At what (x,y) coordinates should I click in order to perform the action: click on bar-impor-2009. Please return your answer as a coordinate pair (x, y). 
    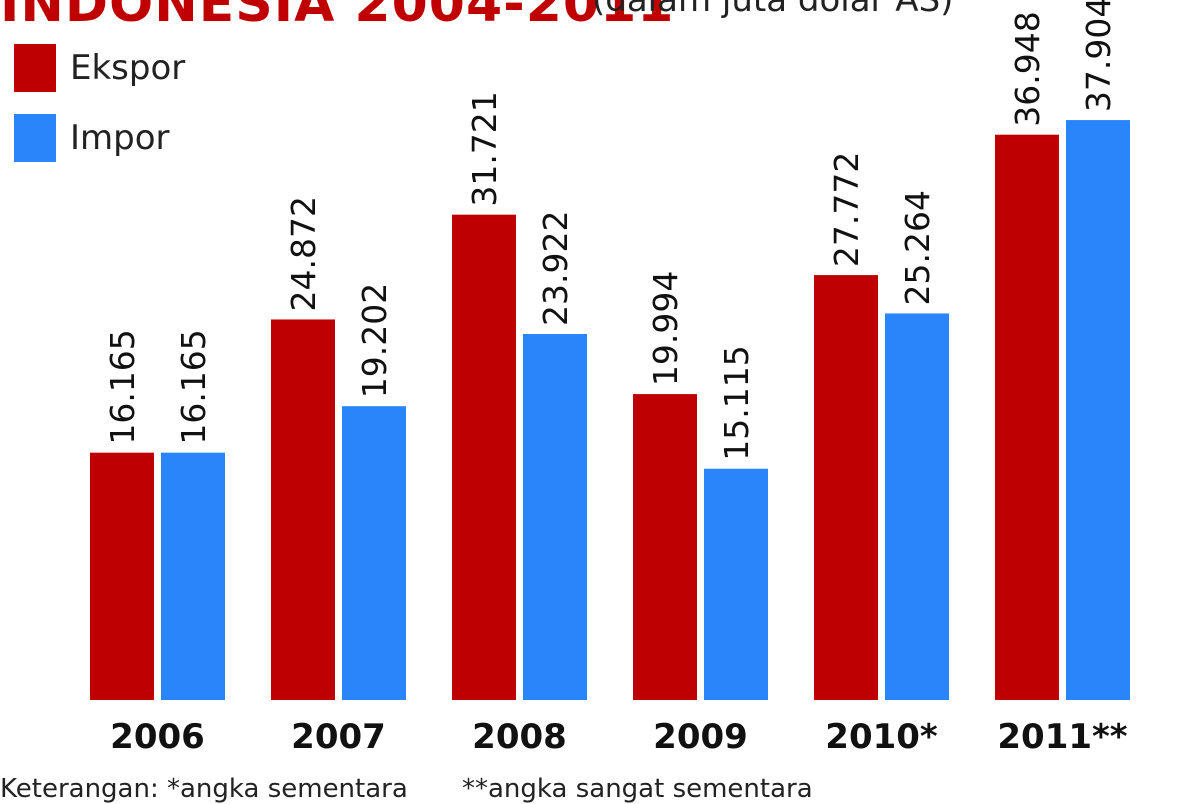
    Looking at the image, I should click on (736, 584).